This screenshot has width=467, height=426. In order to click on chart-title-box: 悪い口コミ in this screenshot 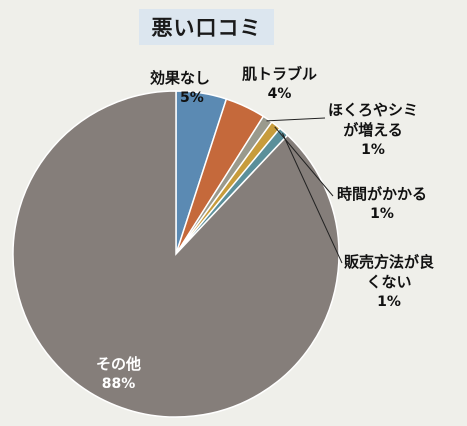, I will do `click(206, 27)`.